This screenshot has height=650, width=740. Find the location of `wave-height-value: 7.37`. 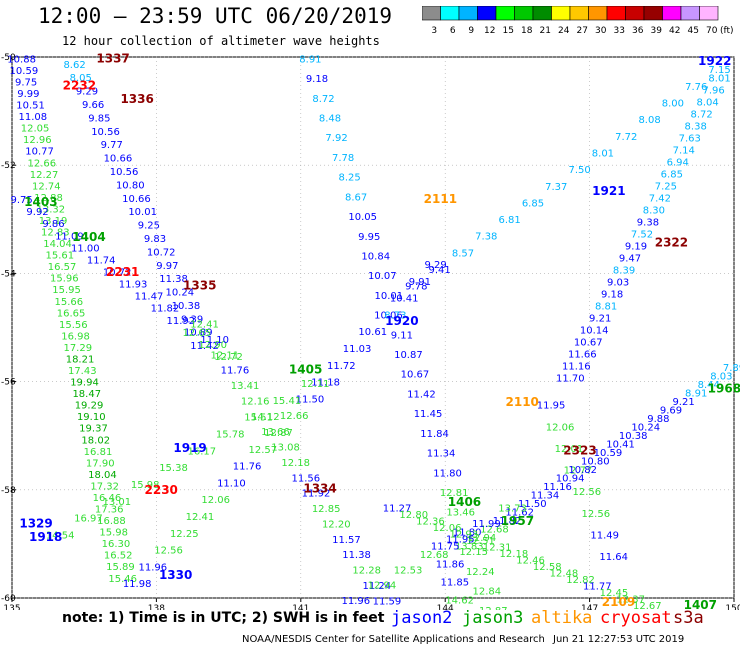

wave-height-value: 7.37 is located at coordinates (556, 187).